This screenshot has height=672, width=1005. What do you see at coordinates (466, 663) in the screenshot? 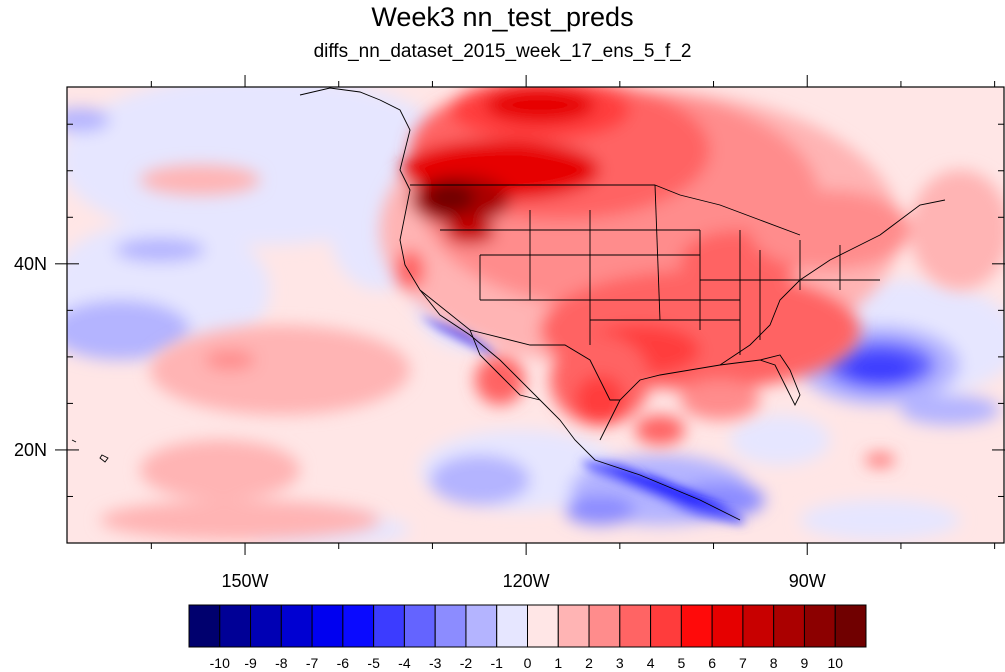
I see `colorbar-label: -2` at bounding box center [466, 663].